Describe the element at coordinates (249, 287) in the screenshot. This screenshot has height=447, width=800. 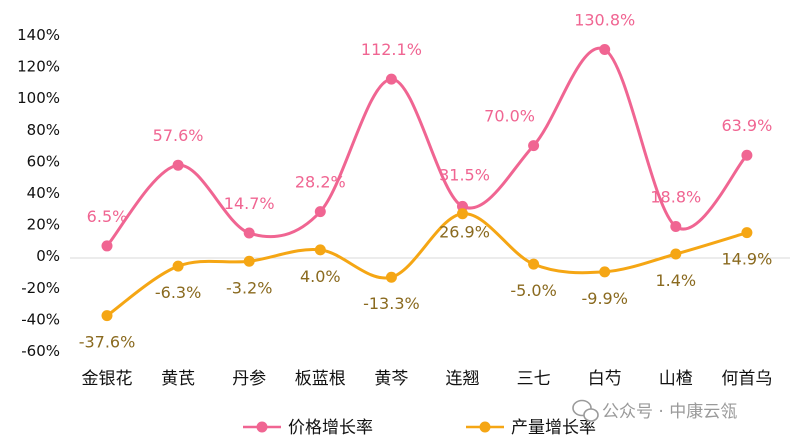
I see `data-label-1: -3.2%` at that location.